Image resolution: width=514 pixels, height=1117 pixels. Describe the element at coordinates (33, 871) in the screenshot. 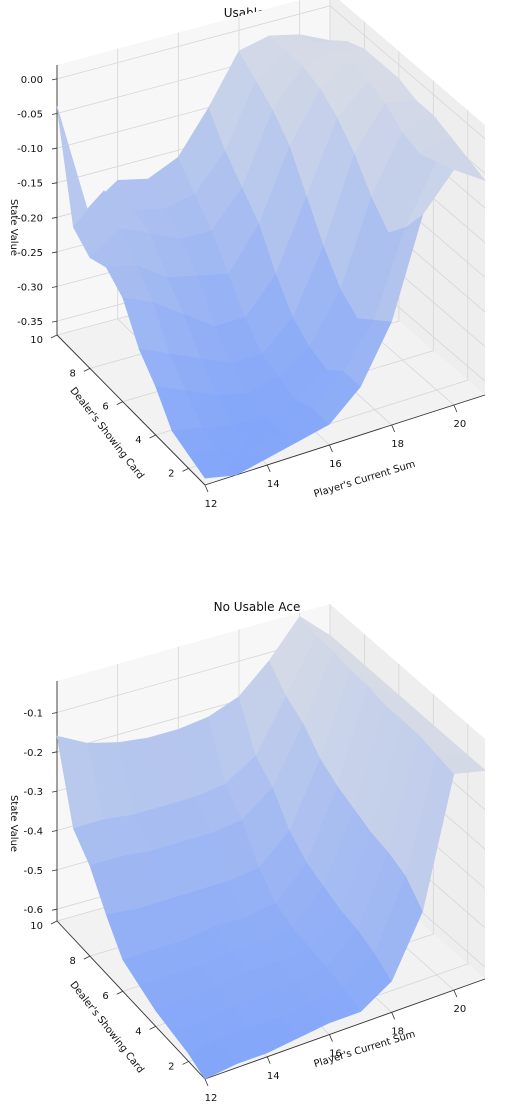

I see `z-tick-label: -0.5` at that location.